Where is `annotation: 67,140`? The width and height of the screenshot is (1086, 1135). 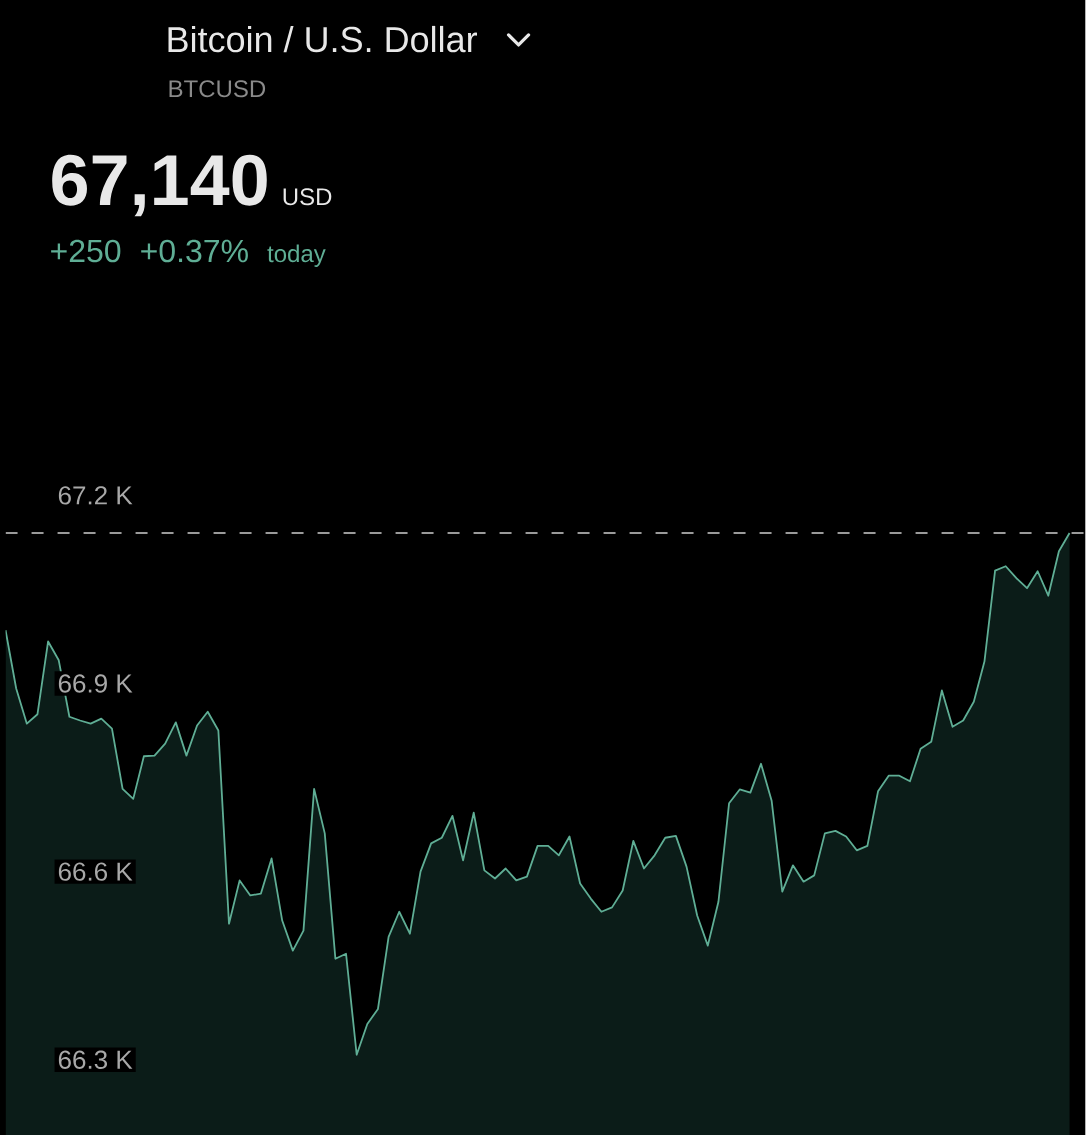
annotation: 67,140 is located at coordinates (159, 185).